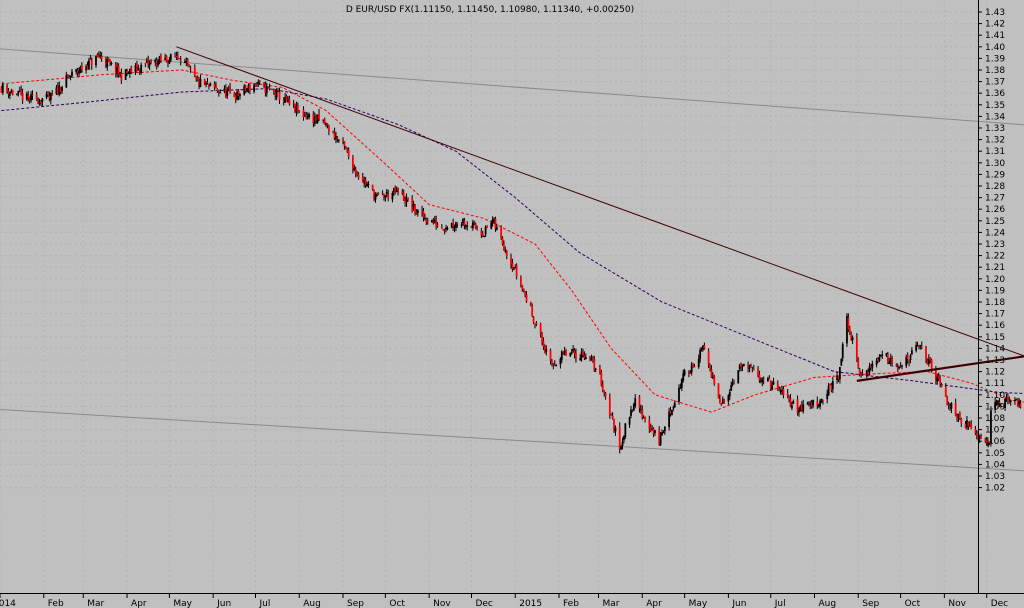 This screenshot has width=1024, height=608. What do you see at coordinates (611, 603) in the screenshot?
I see `x-tick-label: Mar` at bounding box center [611, 603].